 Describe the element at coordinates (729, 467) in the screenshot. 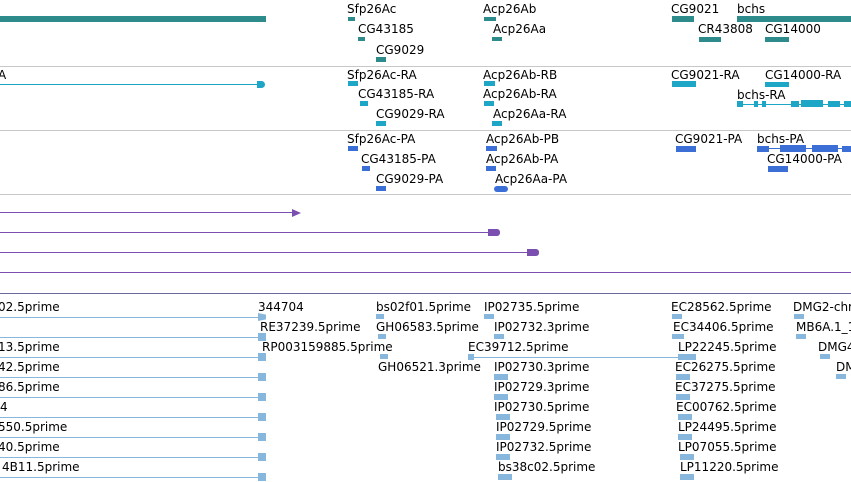

I see `est-label: LP11220.5prime` at that location.